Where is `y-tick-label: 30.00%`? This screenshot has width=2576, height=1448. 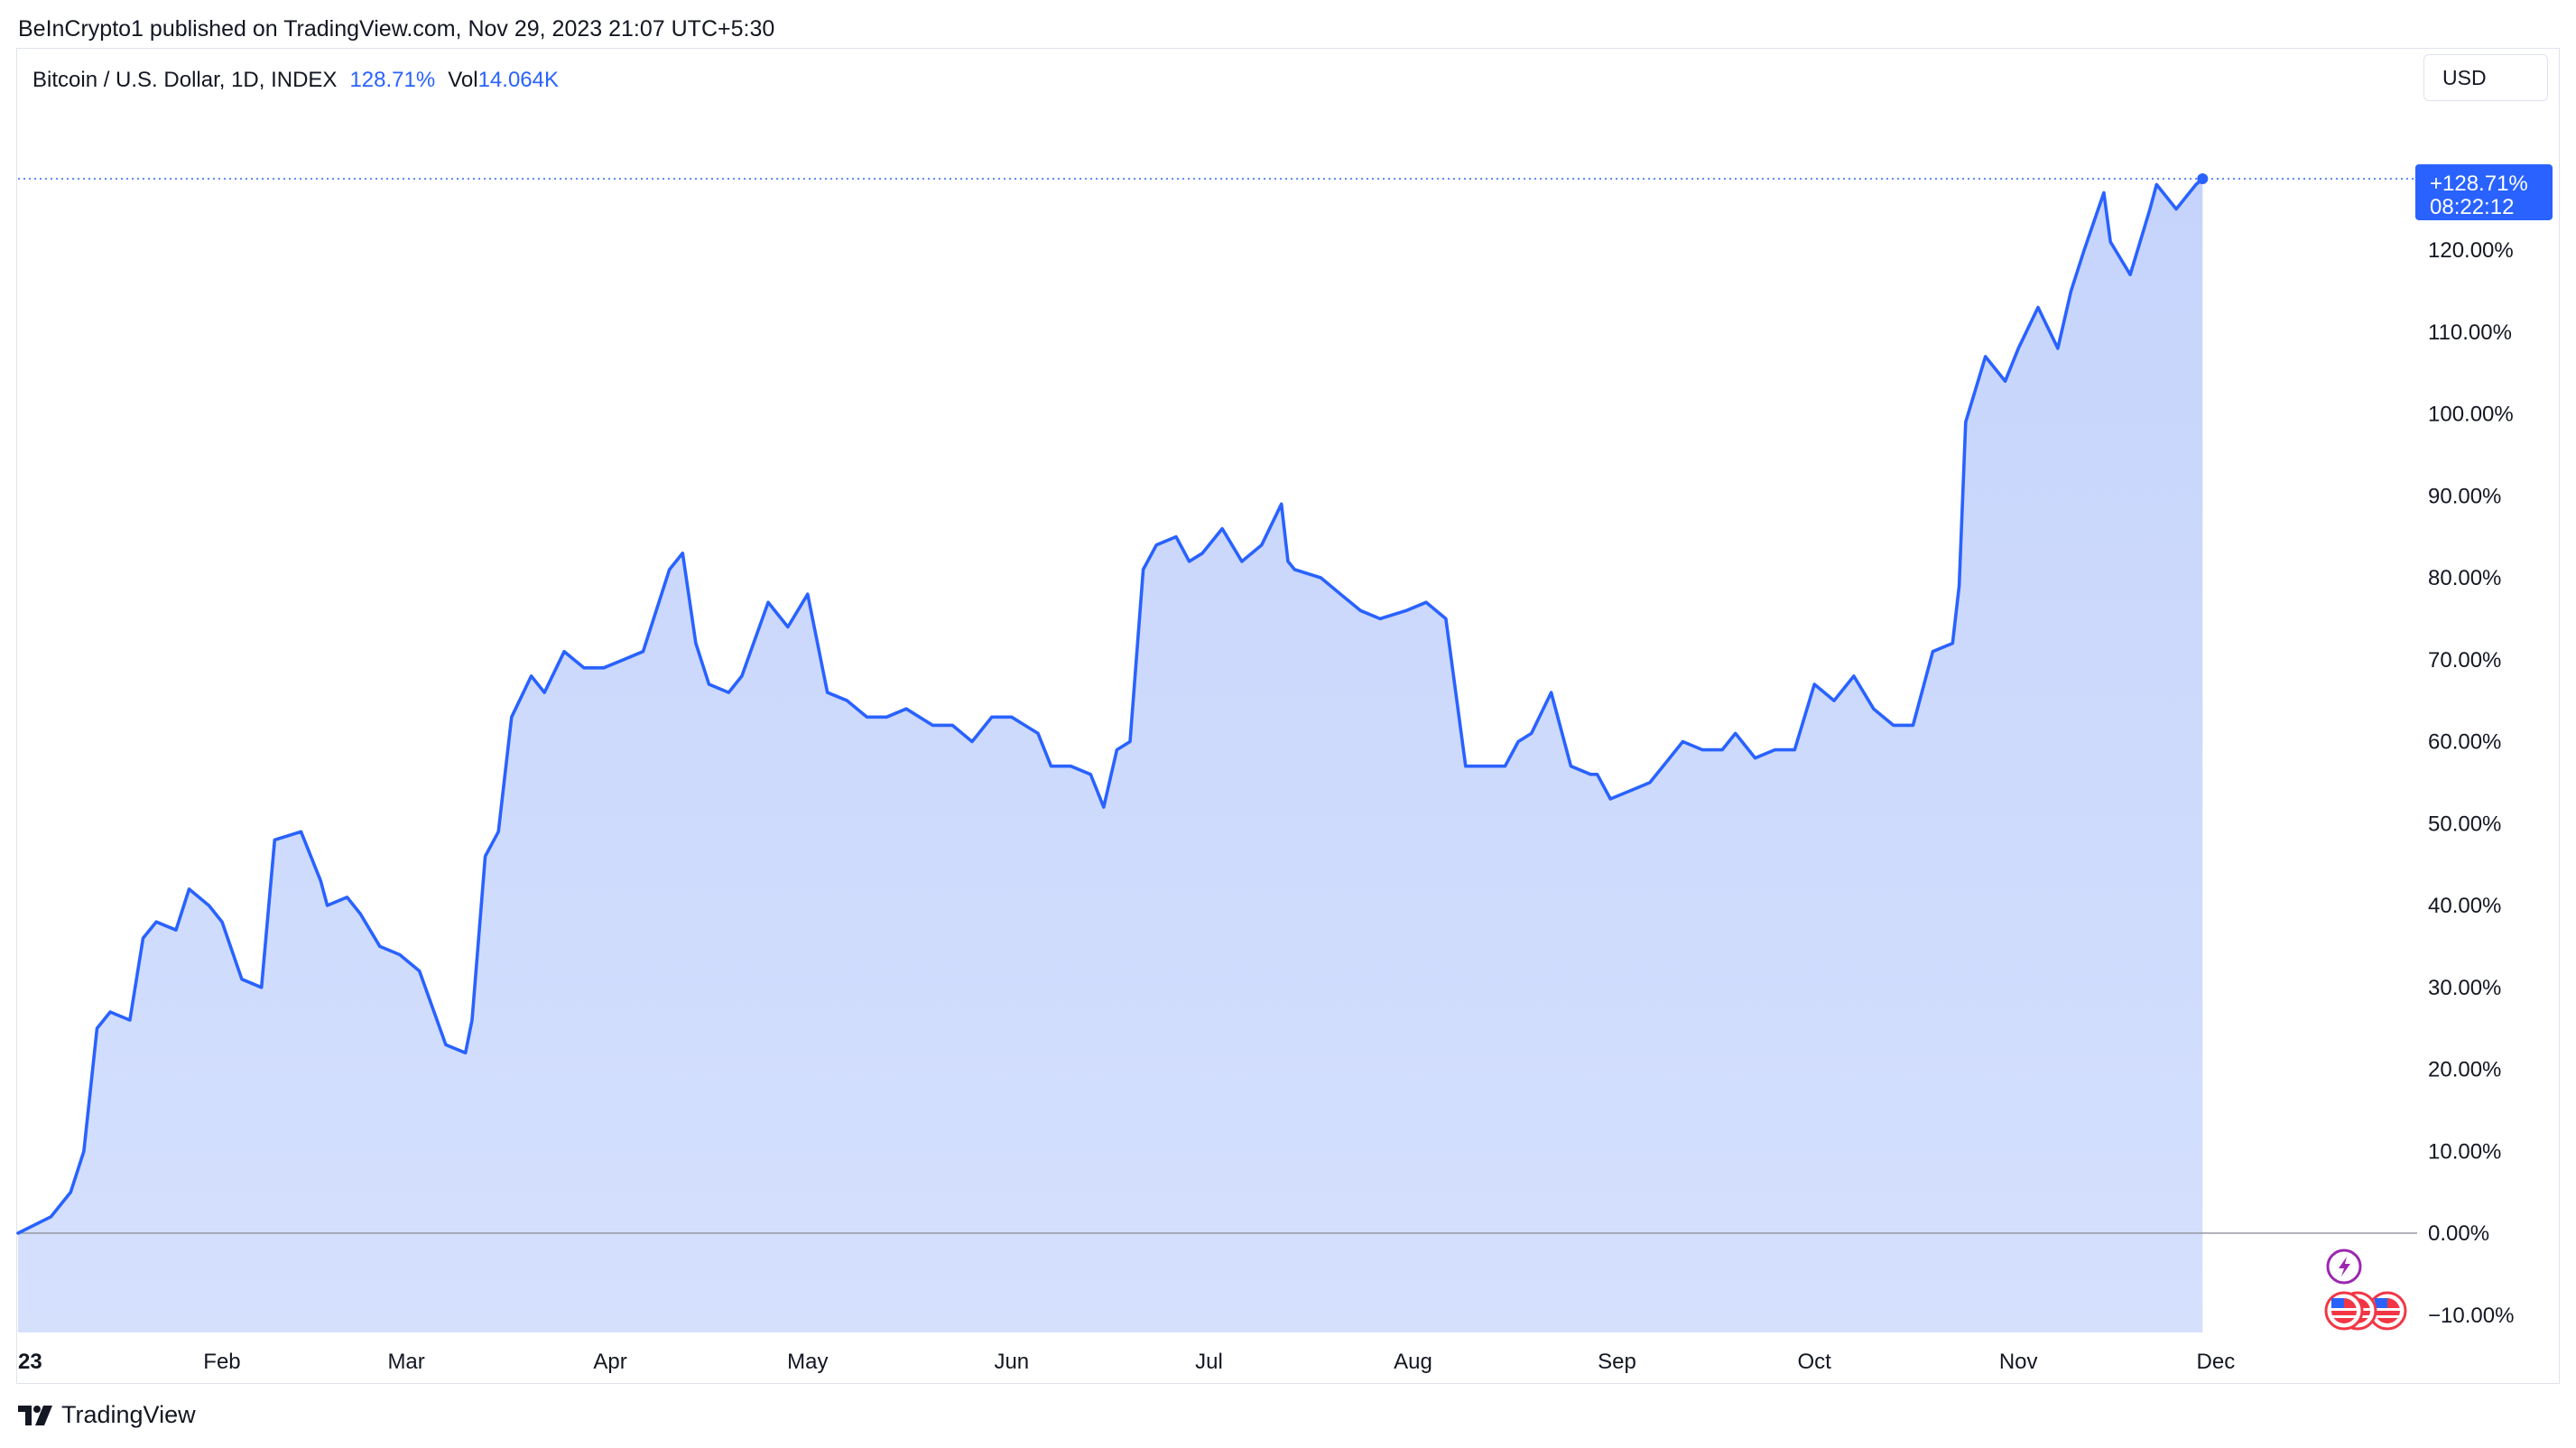 y-tick-label: 30.00% is located at coordinates (2464, 988).